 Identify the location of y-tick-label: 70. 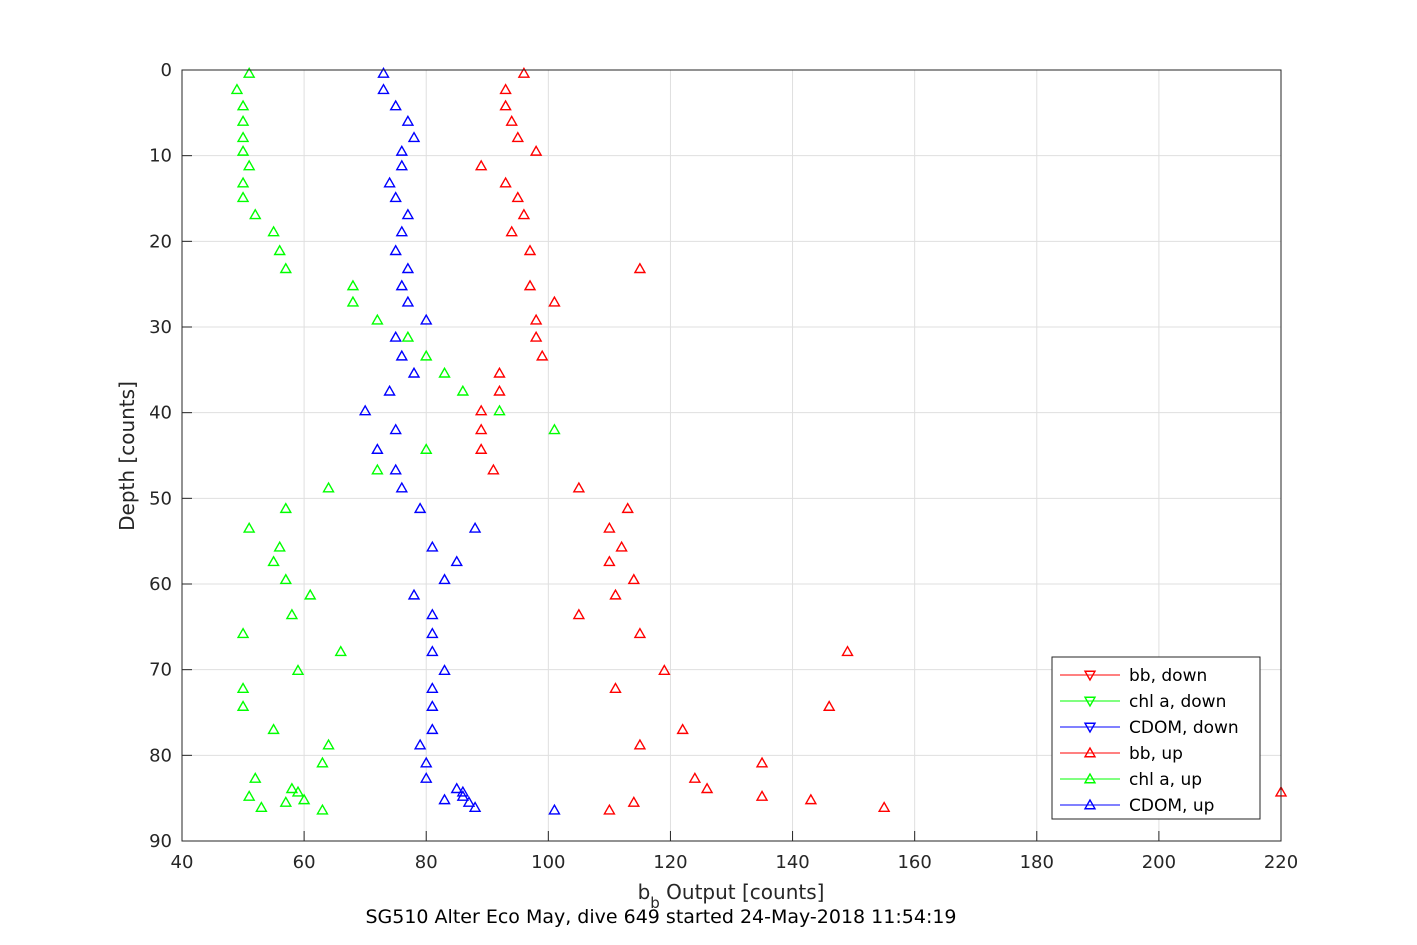
(160, 670).